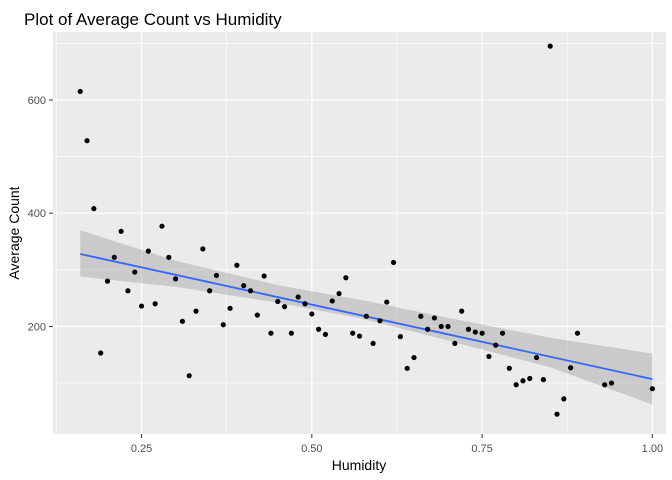  Describe the element at coordinates (141, 449) in the screenshot. I see `x-tick-label: 0.25` at that location.